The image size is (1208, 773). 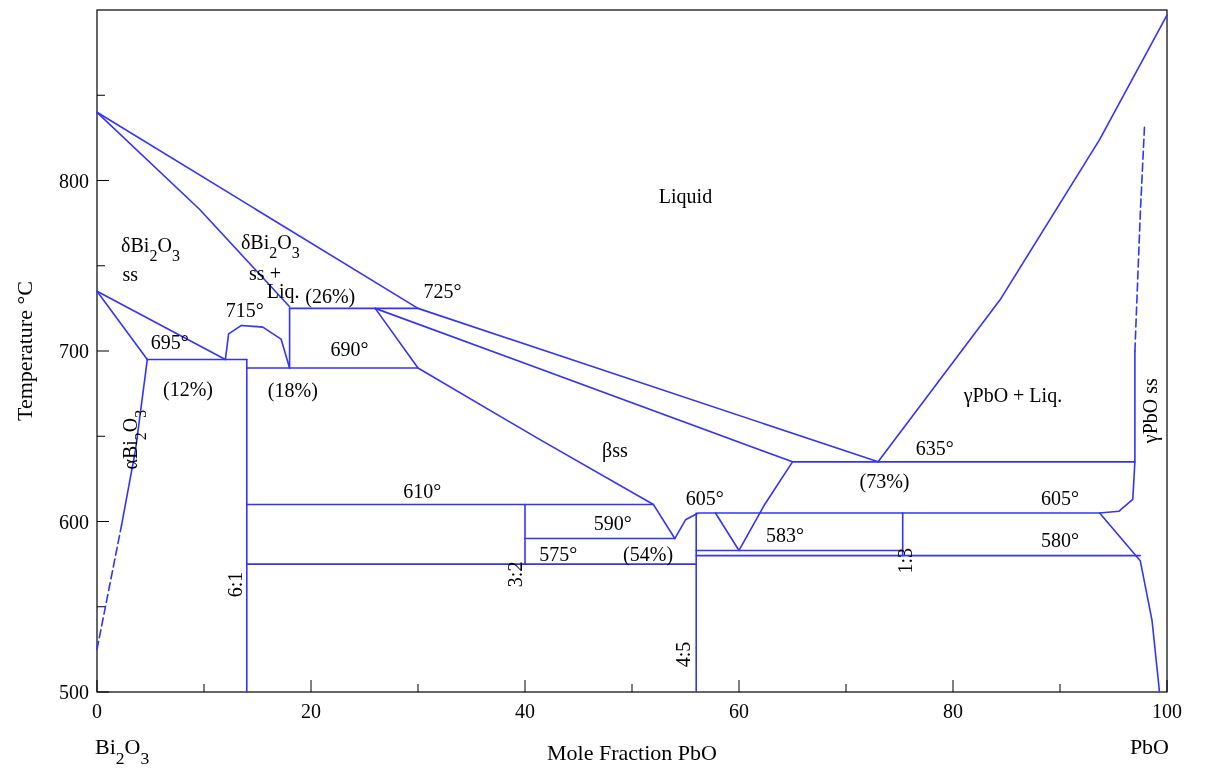 I want to click on annotation: 725°, so click(x=442, y=291).